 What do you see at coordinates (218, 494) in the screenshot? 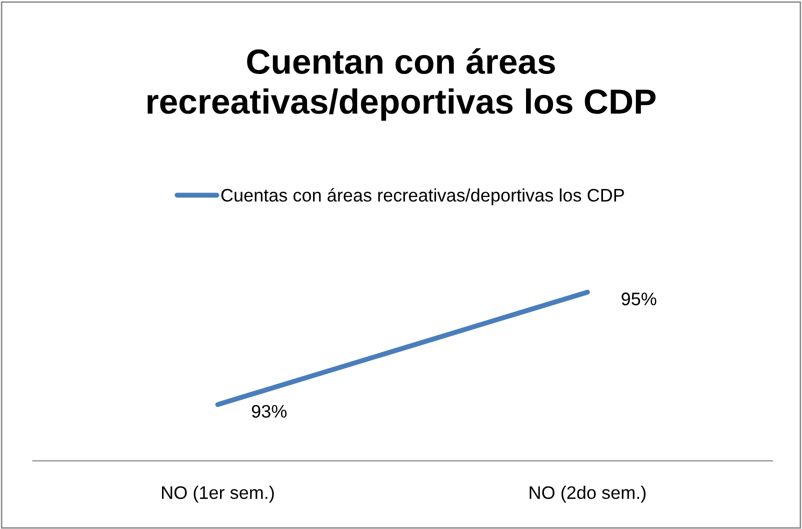
I see `x-tick-label: NO (1er sem.)` at bounding box center [218, 494].